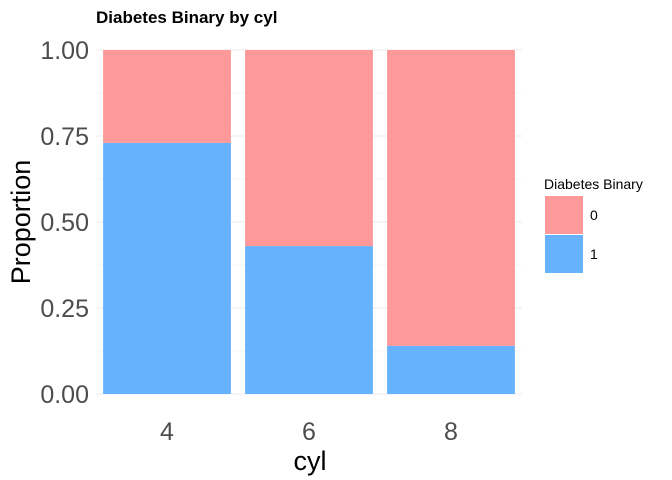  I want to click on legend-label-0: 0, so click(594, 215).